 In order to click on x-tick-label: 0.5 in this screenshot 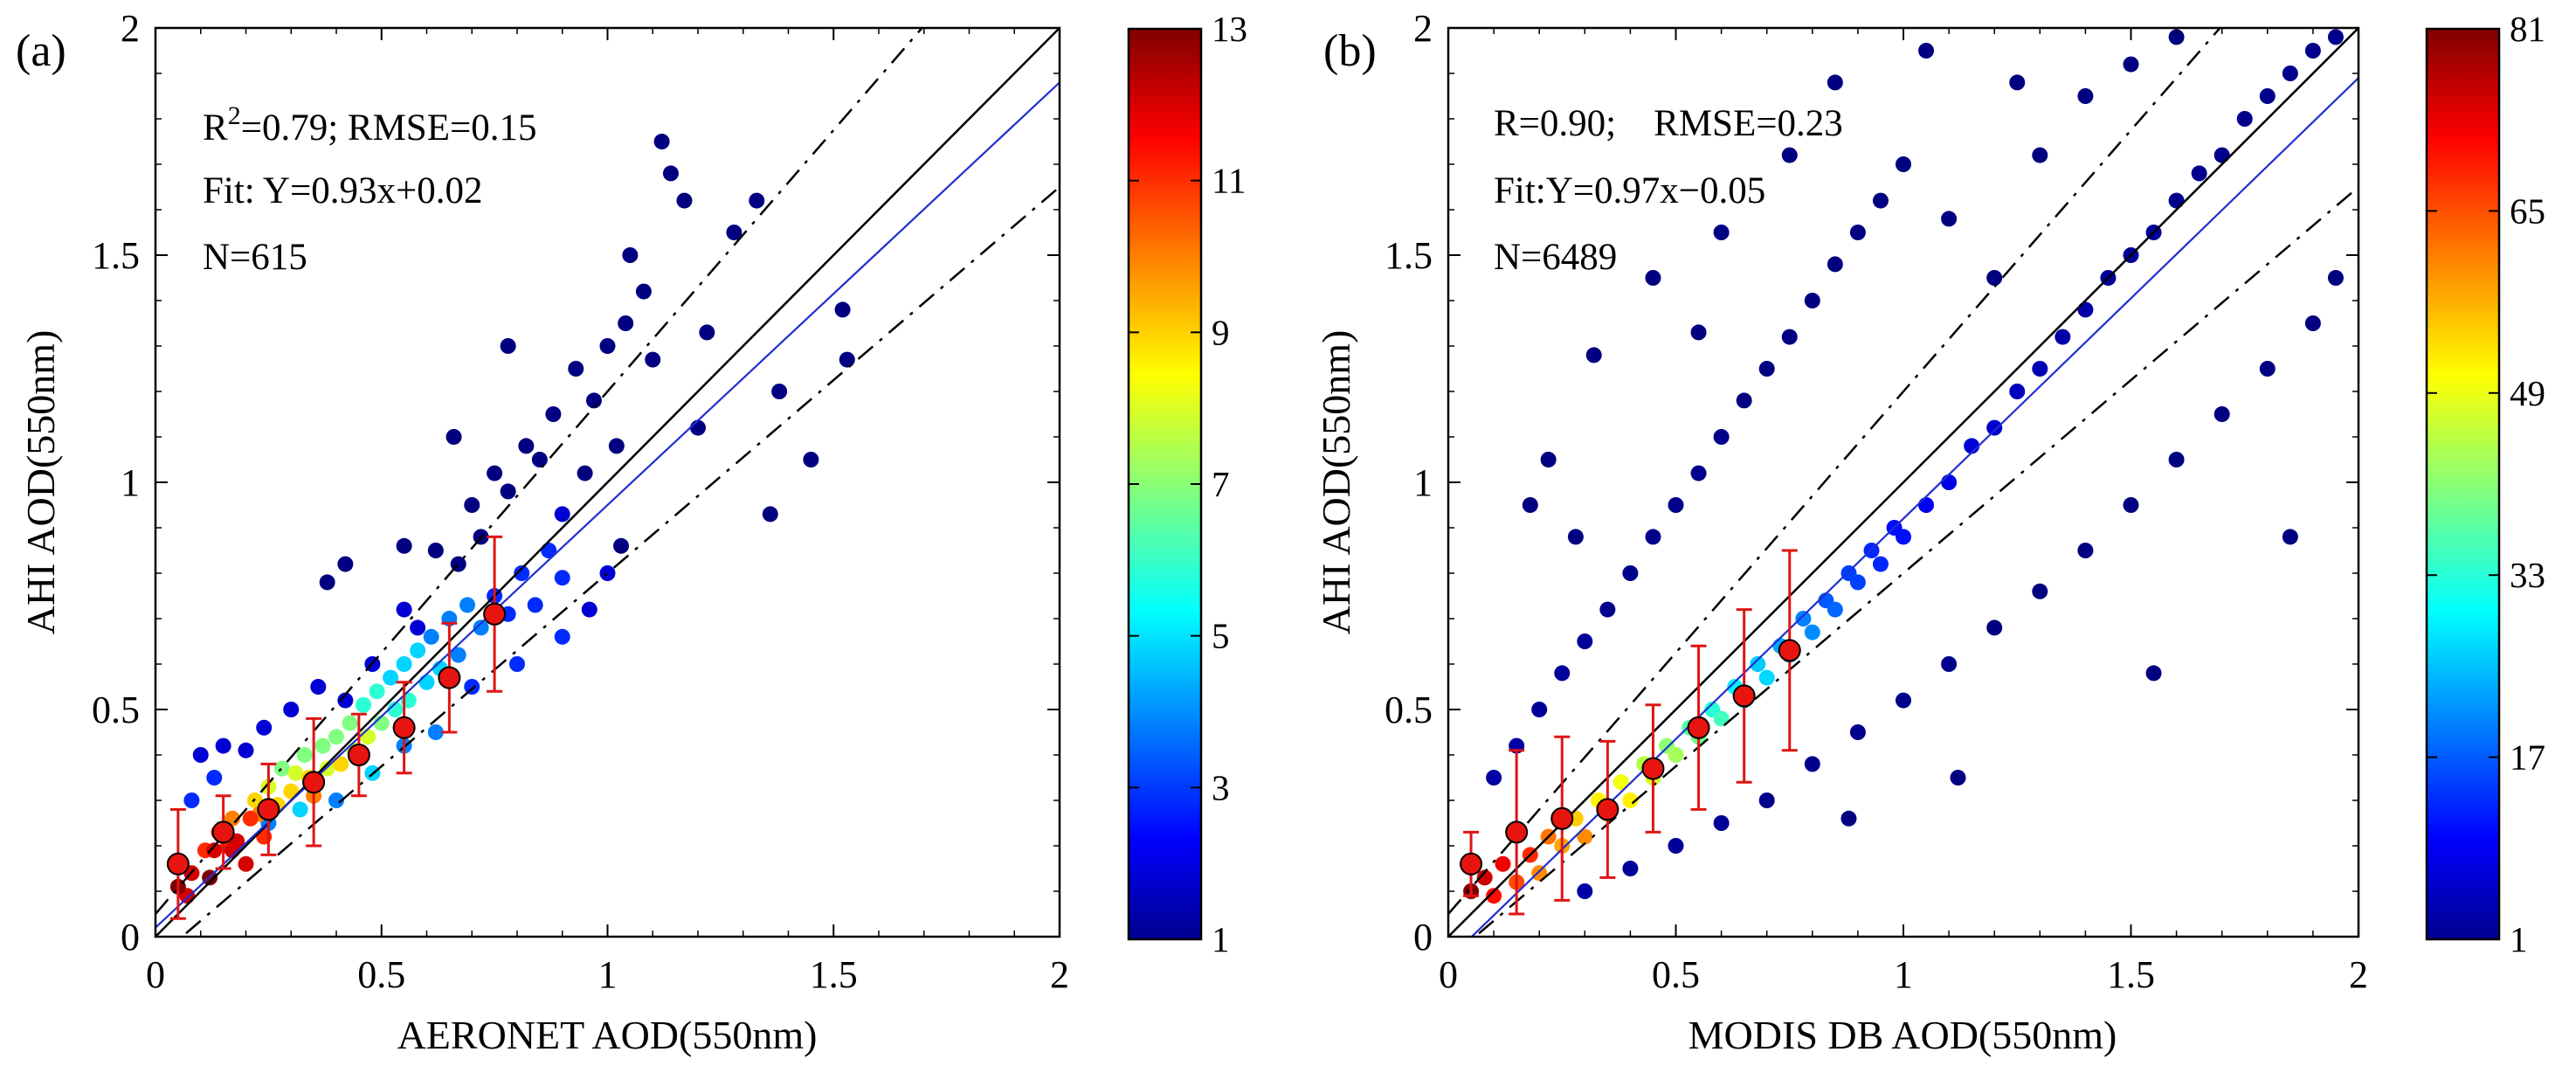, I will do `click(381, 975)`.